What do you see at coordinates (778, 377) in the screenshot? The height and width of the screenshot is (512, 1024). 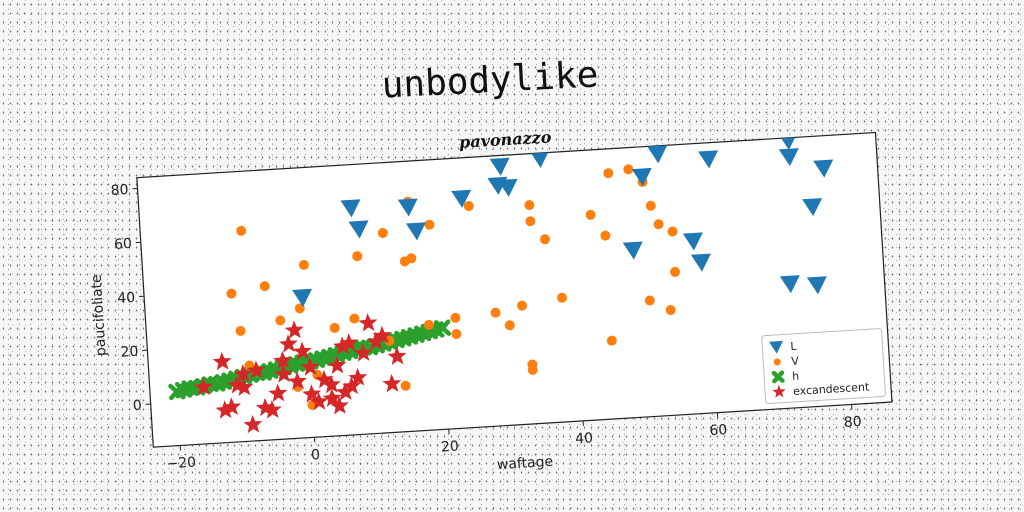 I see `legend-marker-h` at bounding box center [778, 377].